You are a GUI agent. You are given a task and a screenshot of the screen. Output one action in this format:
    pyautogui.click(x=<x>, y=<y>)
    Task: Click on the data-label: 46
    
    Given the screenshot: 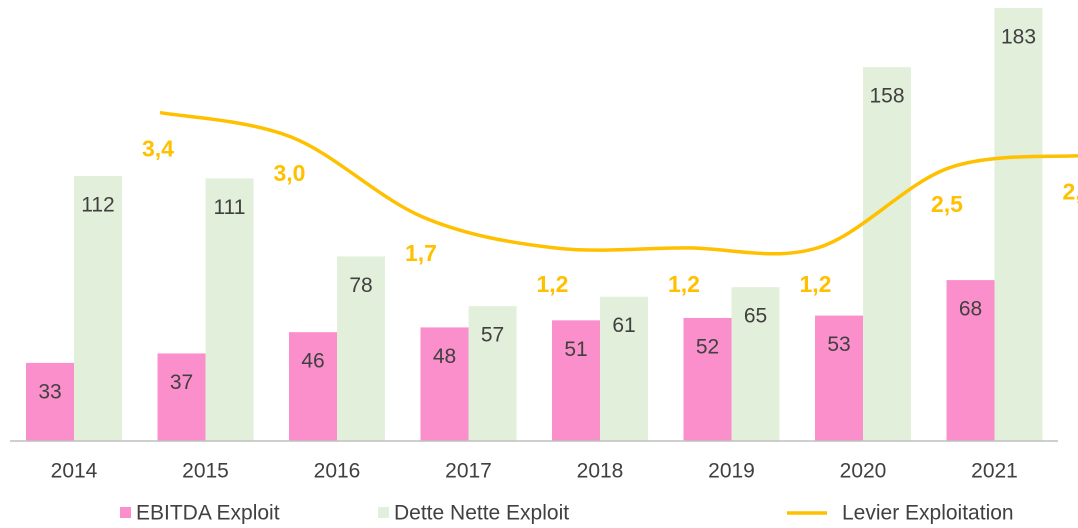 What is the action you would take?
    pyautogui.click(x=312, y=361)
    